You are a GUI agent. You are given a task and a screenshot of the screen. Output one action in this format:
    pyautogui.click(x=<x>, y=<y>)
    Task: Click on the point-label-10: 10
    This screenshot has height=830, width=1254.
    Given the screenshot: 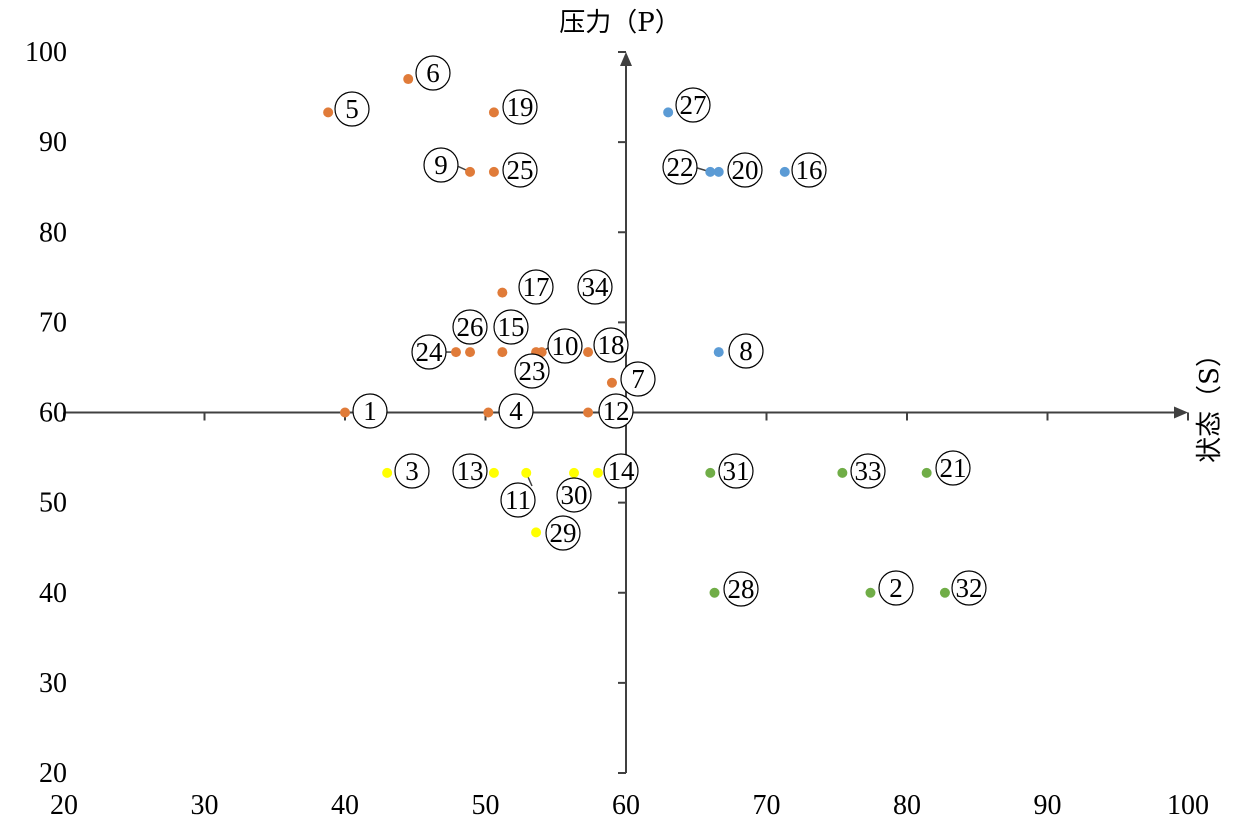 What is the action you would take?
    pyautogui.click(x=565, y=346)
    